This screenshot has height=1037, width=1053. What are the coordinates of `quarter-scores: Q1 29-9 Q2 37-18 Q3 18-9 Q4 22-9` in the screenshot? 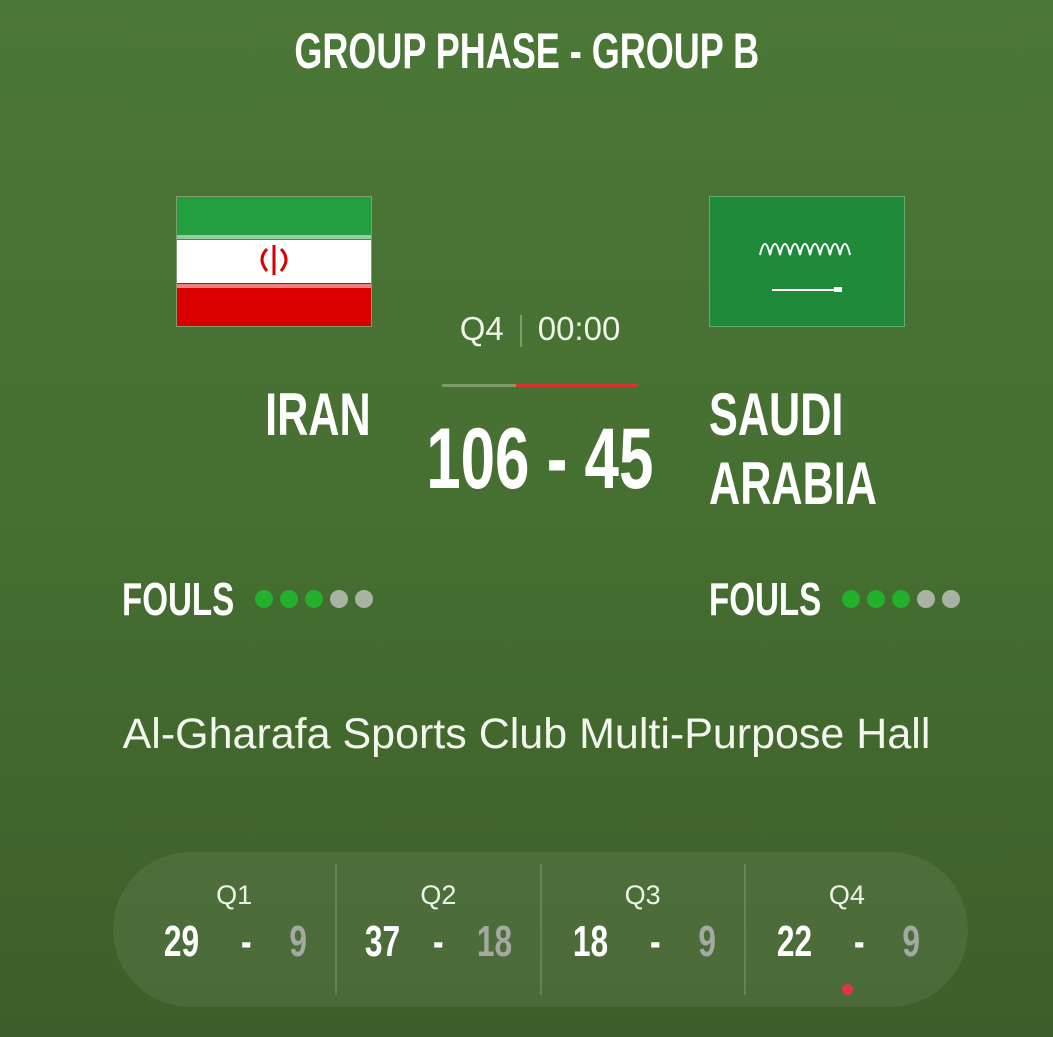 It's located at (540, 929).